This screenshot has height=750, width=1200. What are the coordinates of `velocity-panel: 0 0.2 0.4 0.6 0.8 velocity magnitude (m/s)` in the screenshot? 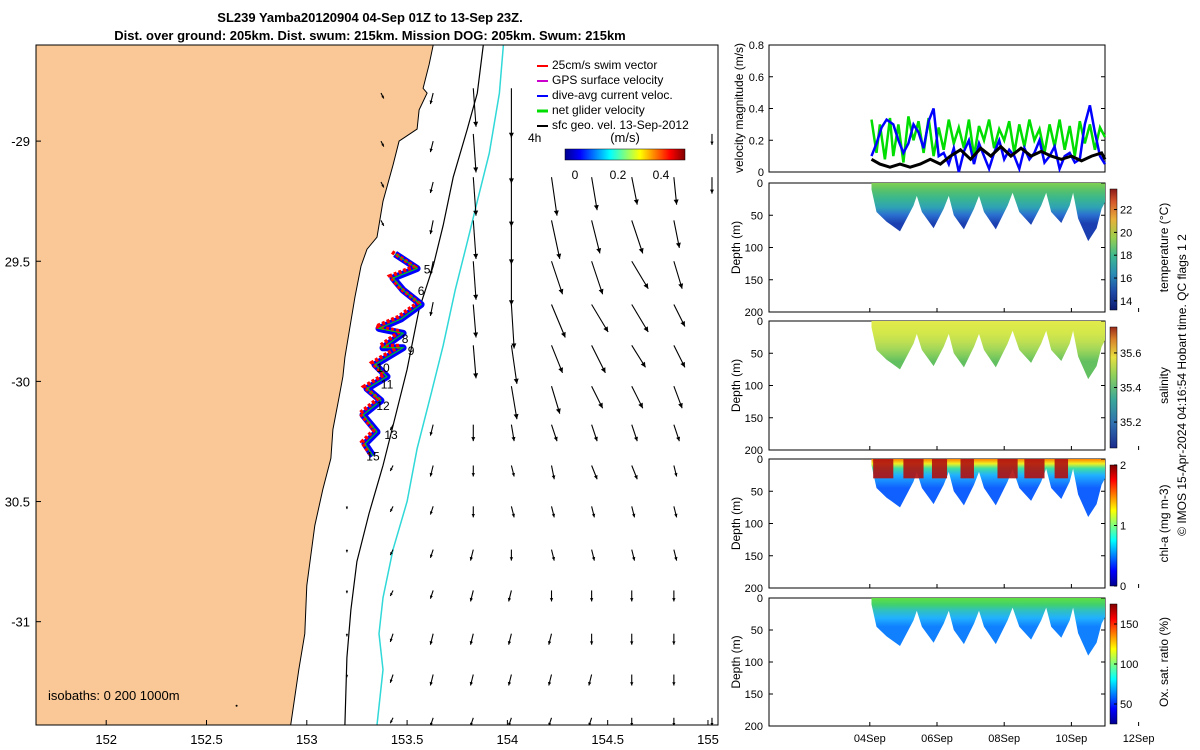 It's located at (919, 109).